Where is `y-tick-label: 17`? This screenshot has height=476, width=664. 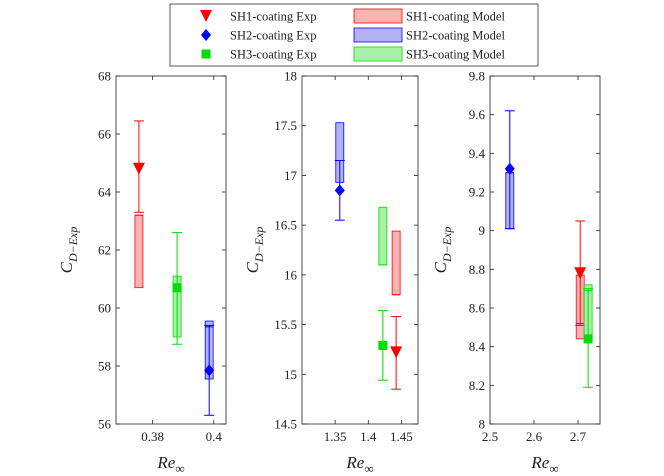
y-tick-label: 17 is located at coordinates (291, 175).